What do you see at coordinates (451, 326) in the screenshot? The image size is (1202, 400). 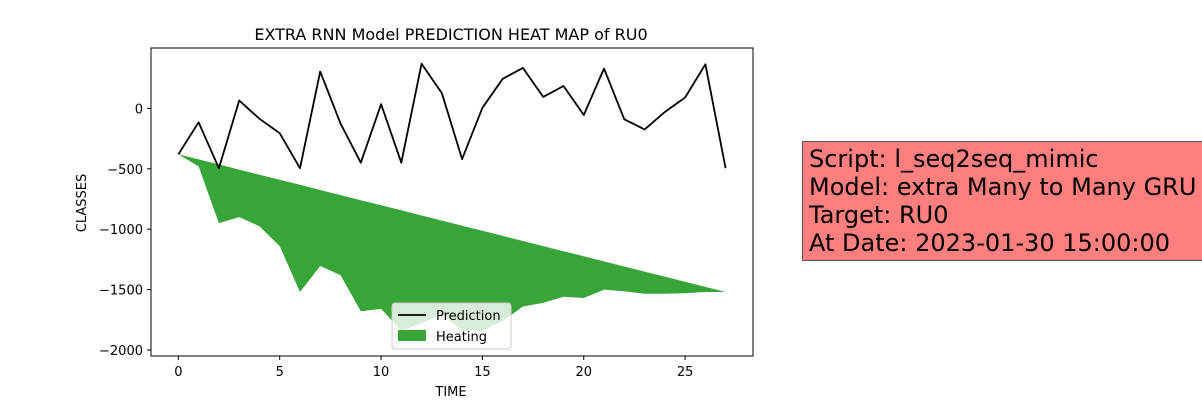 I see `legend: Prediction Heating` at bounding box center [451, 326].